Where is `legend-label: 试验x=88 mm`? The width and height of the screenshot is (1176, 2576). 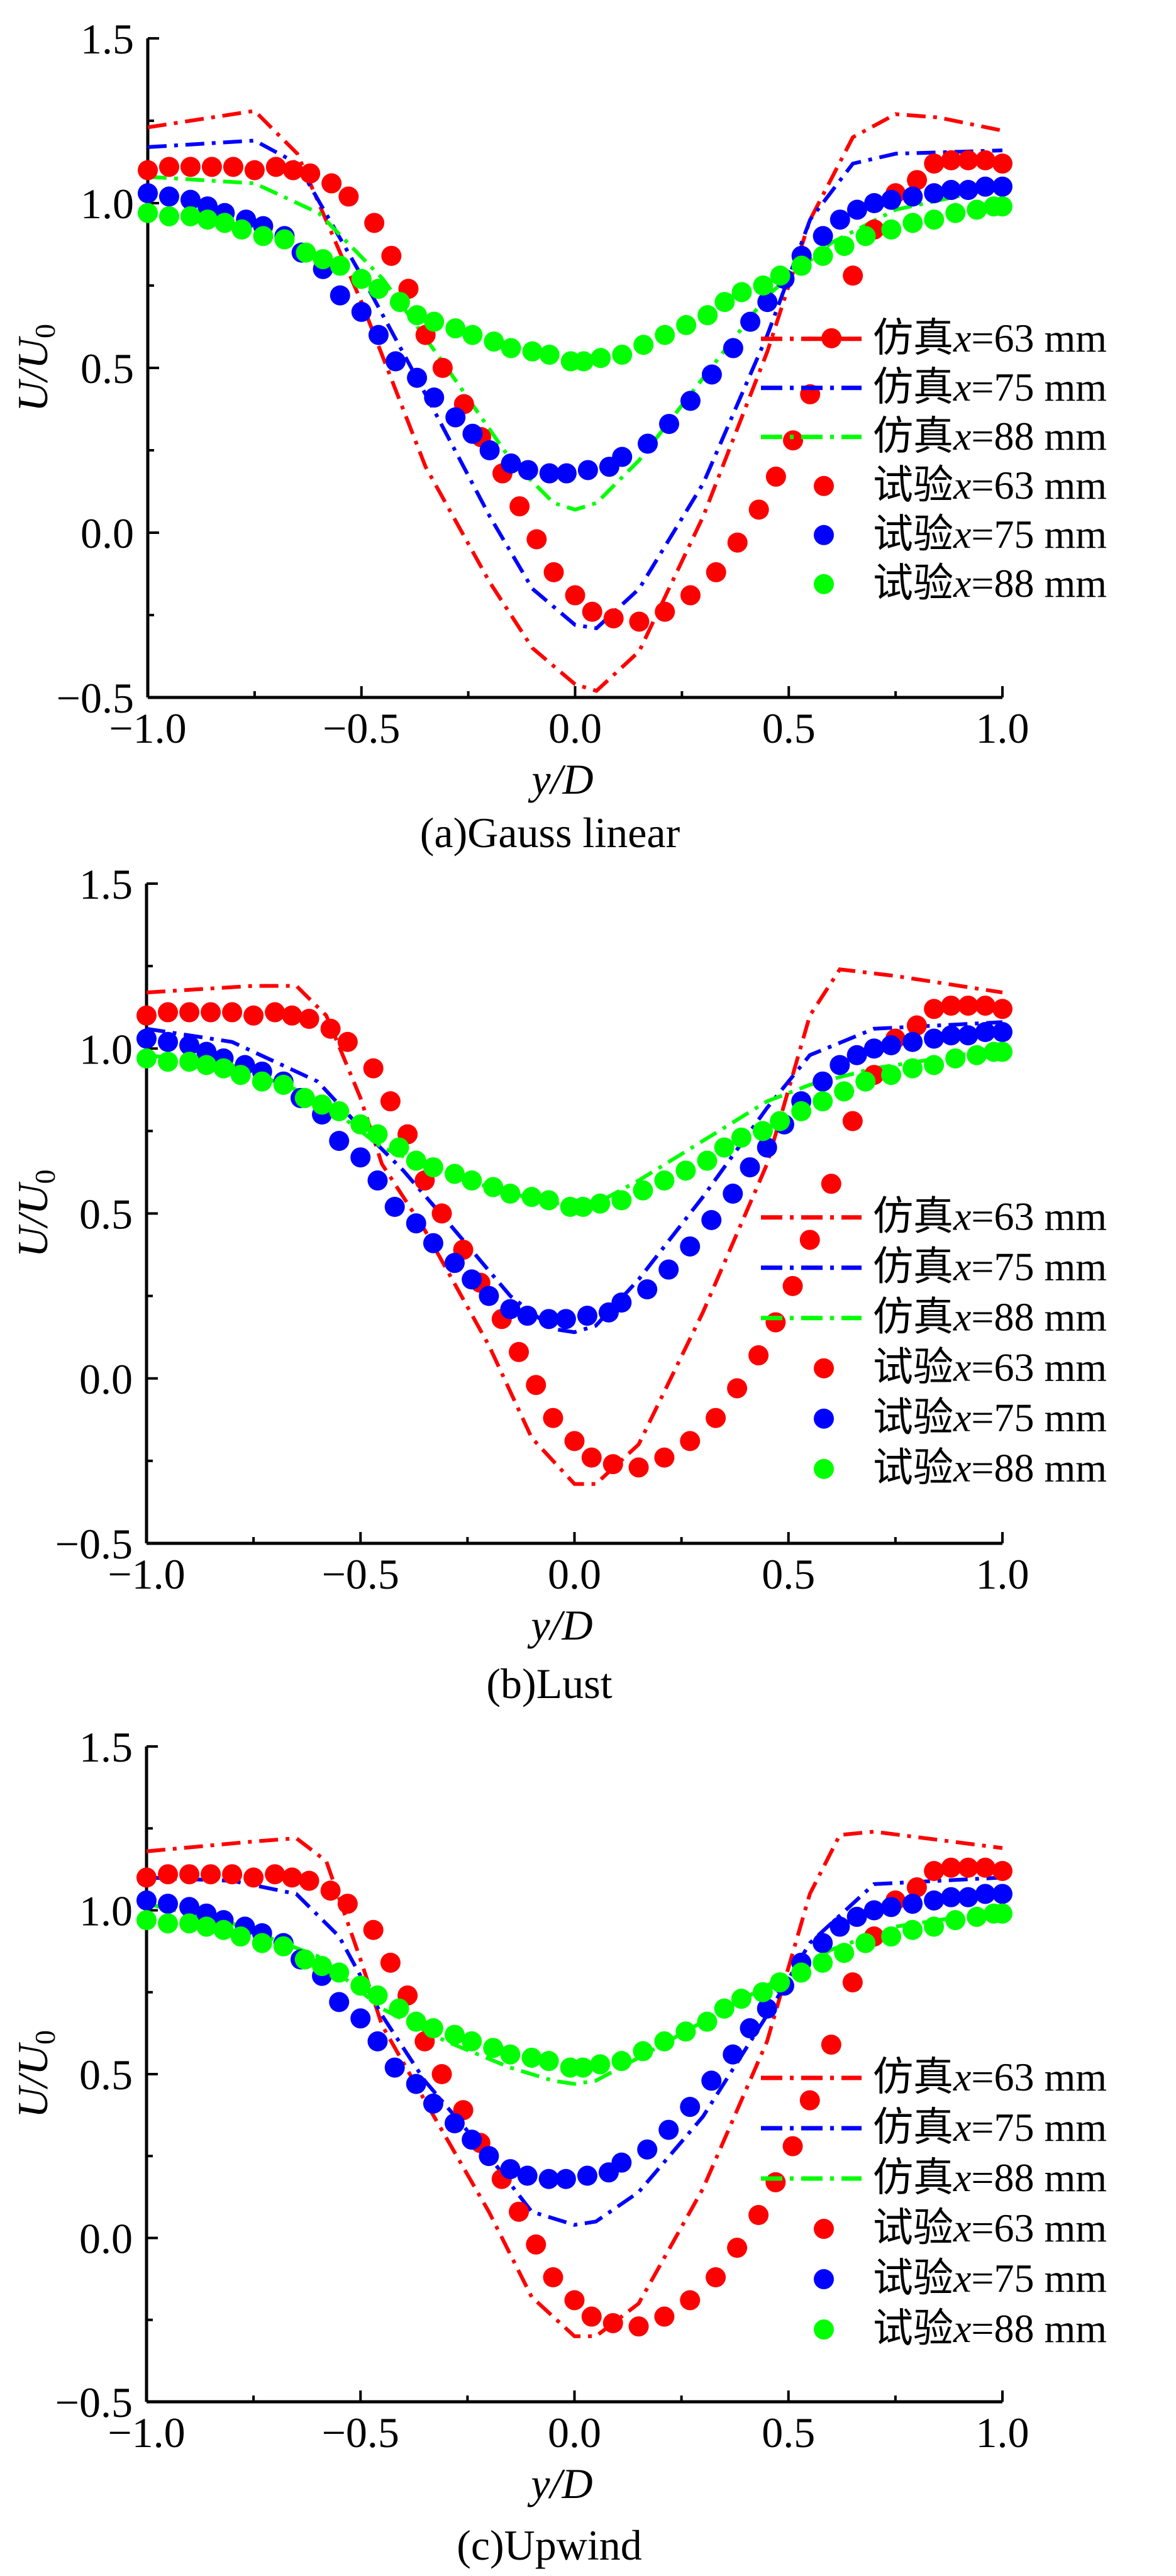
legend-label: 试验x=88 mm is located at coordinates (990, 583).